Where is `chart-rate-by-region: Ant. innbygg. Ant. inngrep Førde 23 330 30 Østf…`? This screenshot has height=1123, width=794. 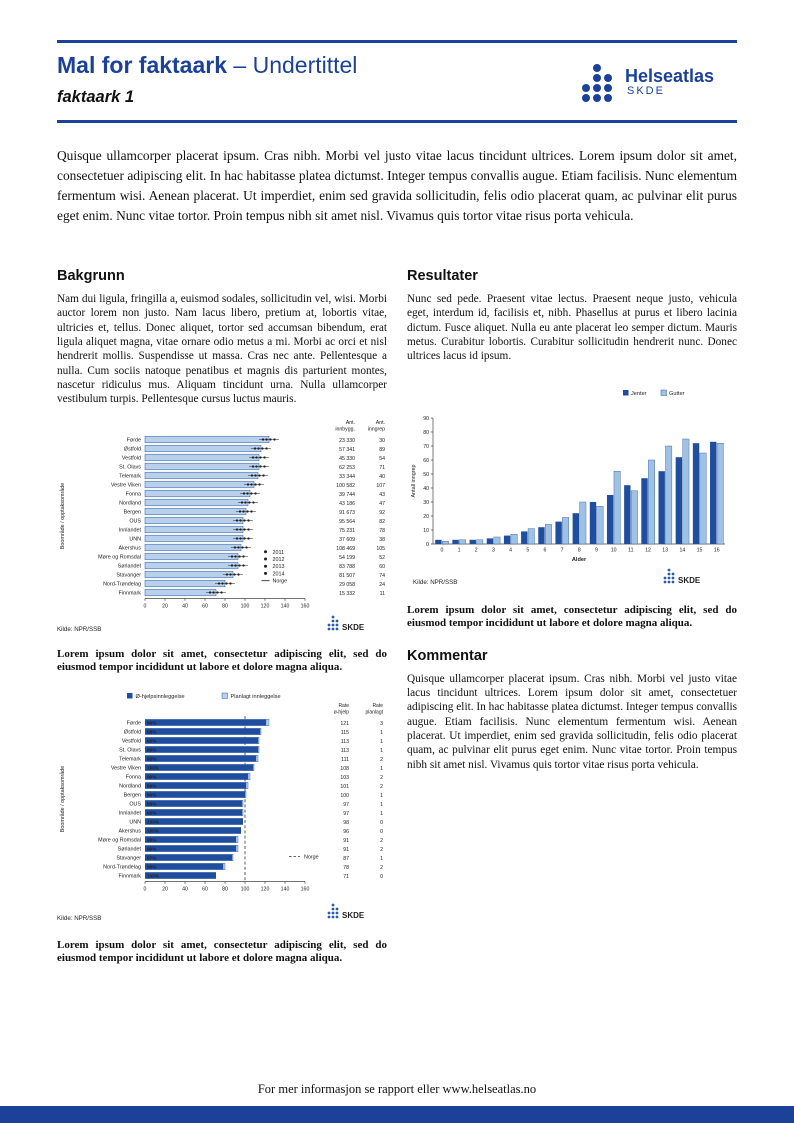 chart-rate-by-region: Ant. innbygg. Ant. inngrep Førde 23 330 30 Østf… is located at coordinates (222, 528).